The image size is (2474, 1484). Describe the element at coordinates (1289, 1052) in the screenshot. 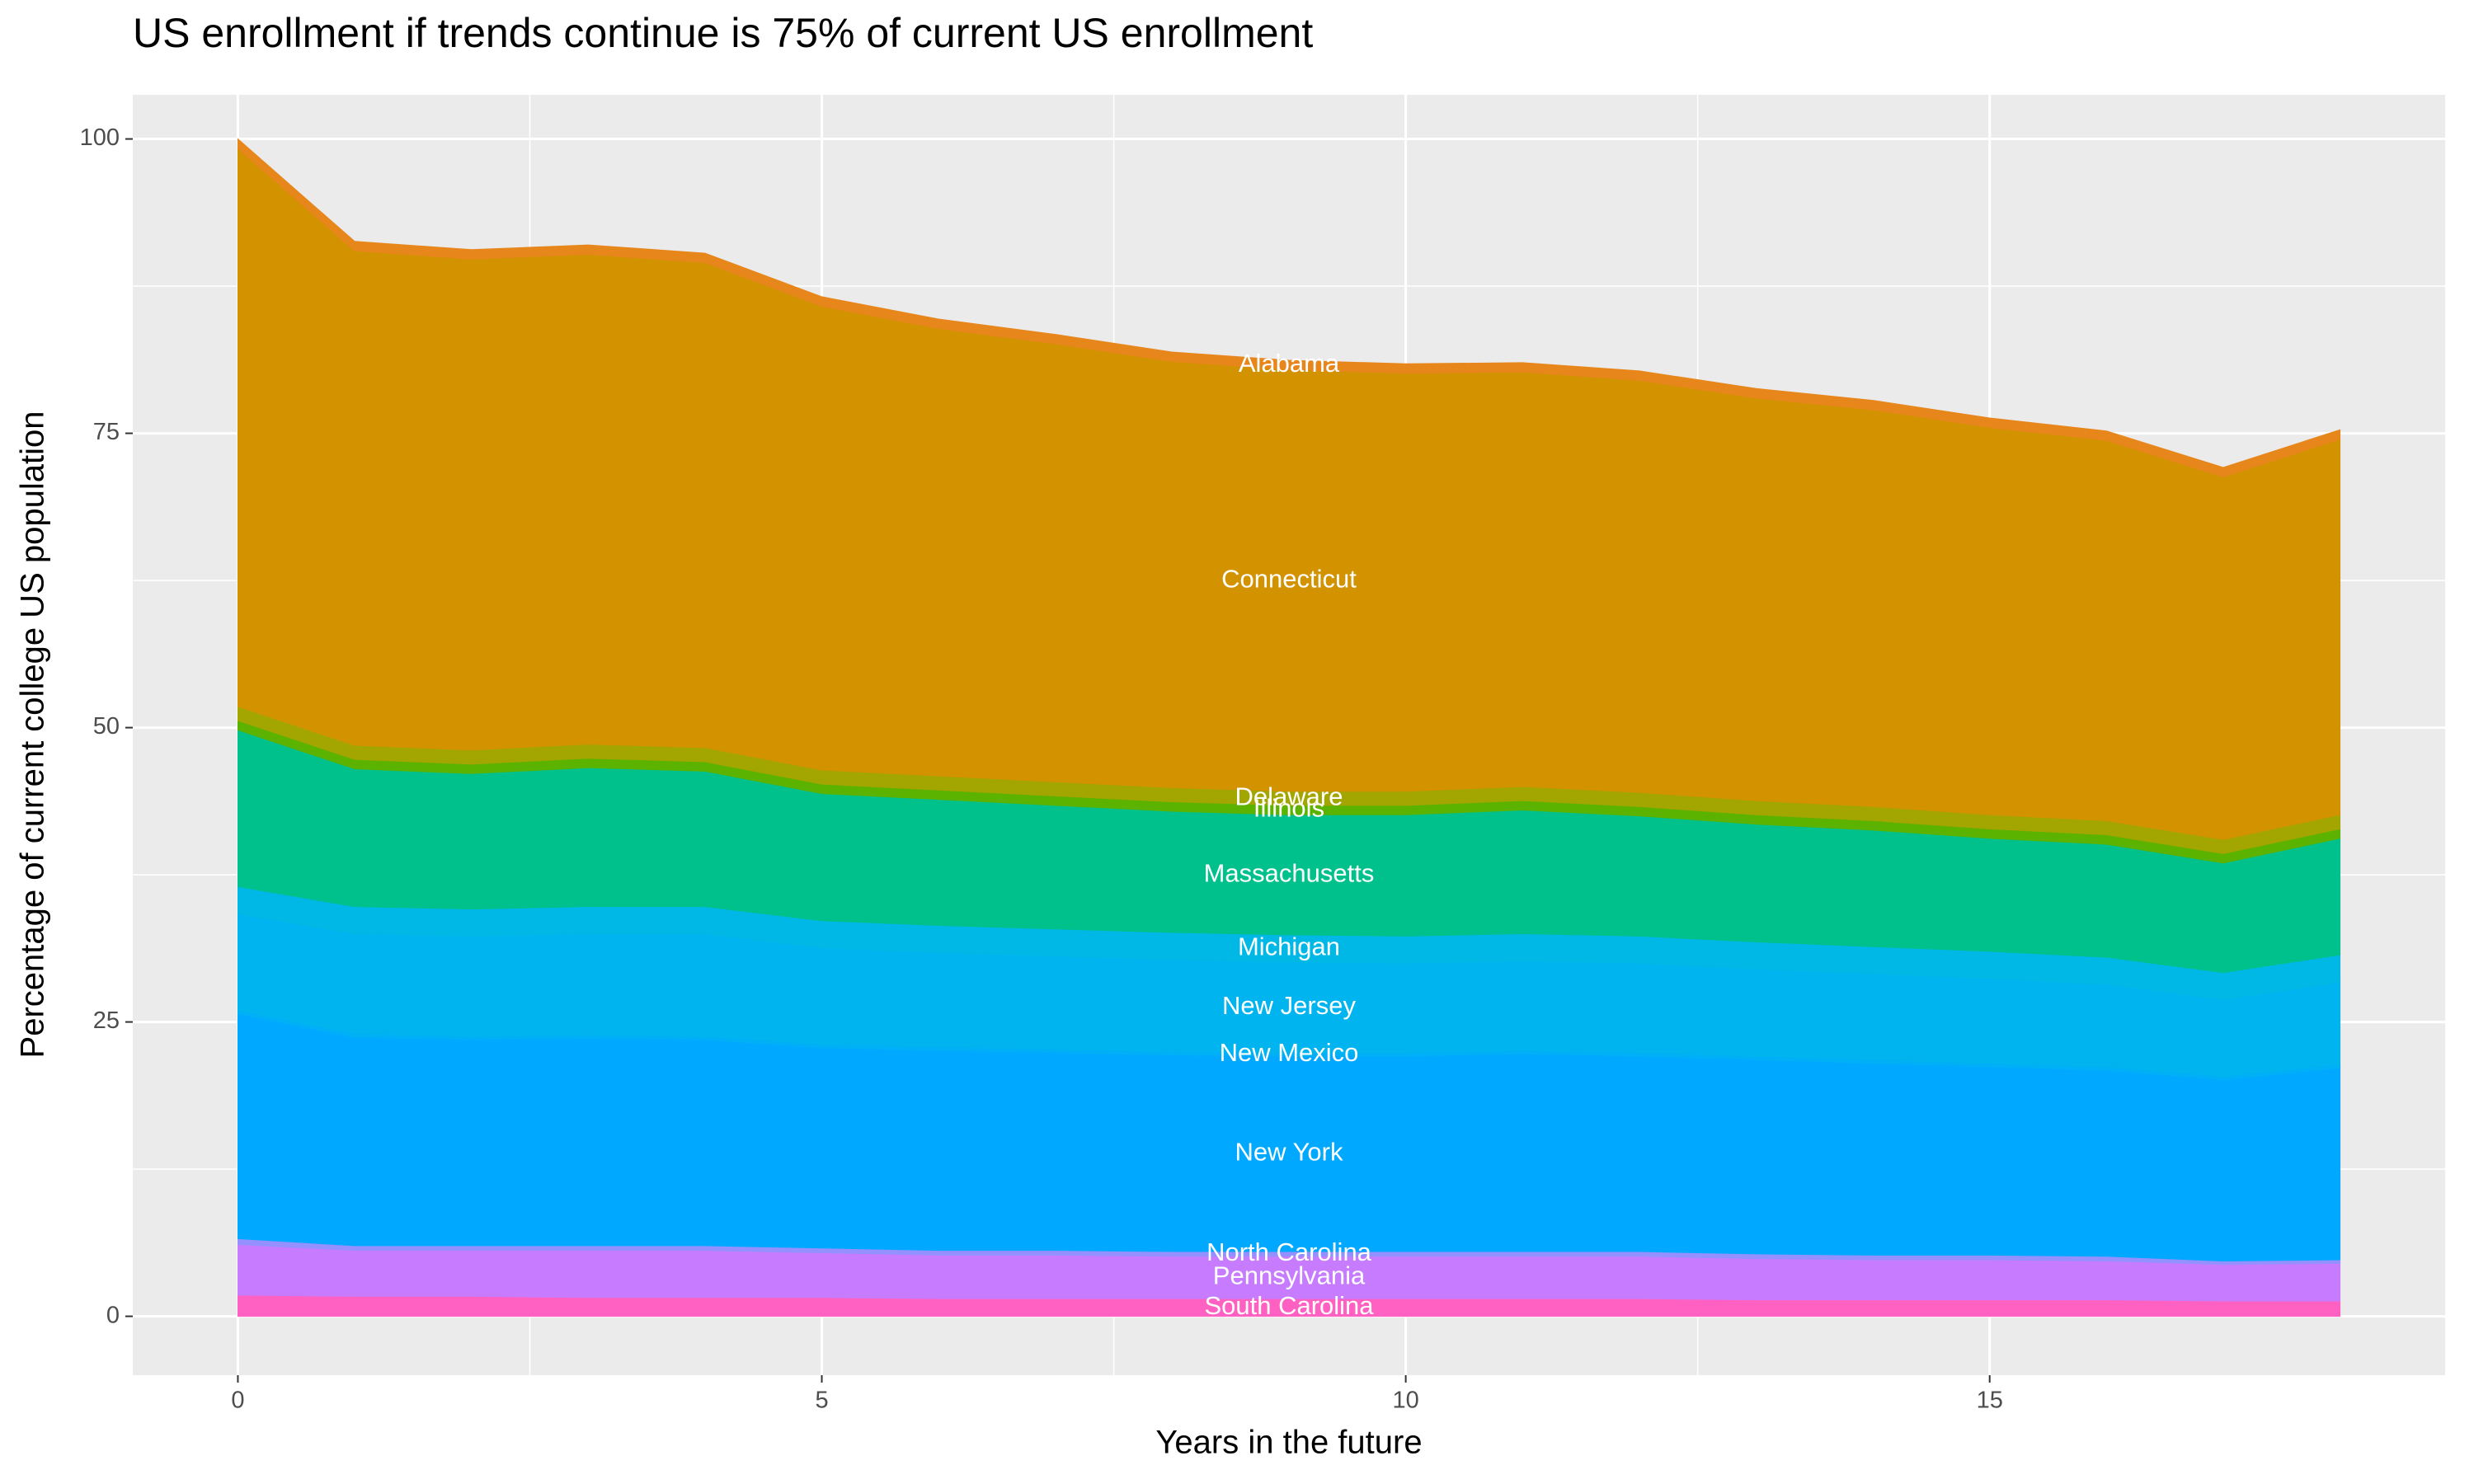

I see `series-label: New Mexico` at that location.